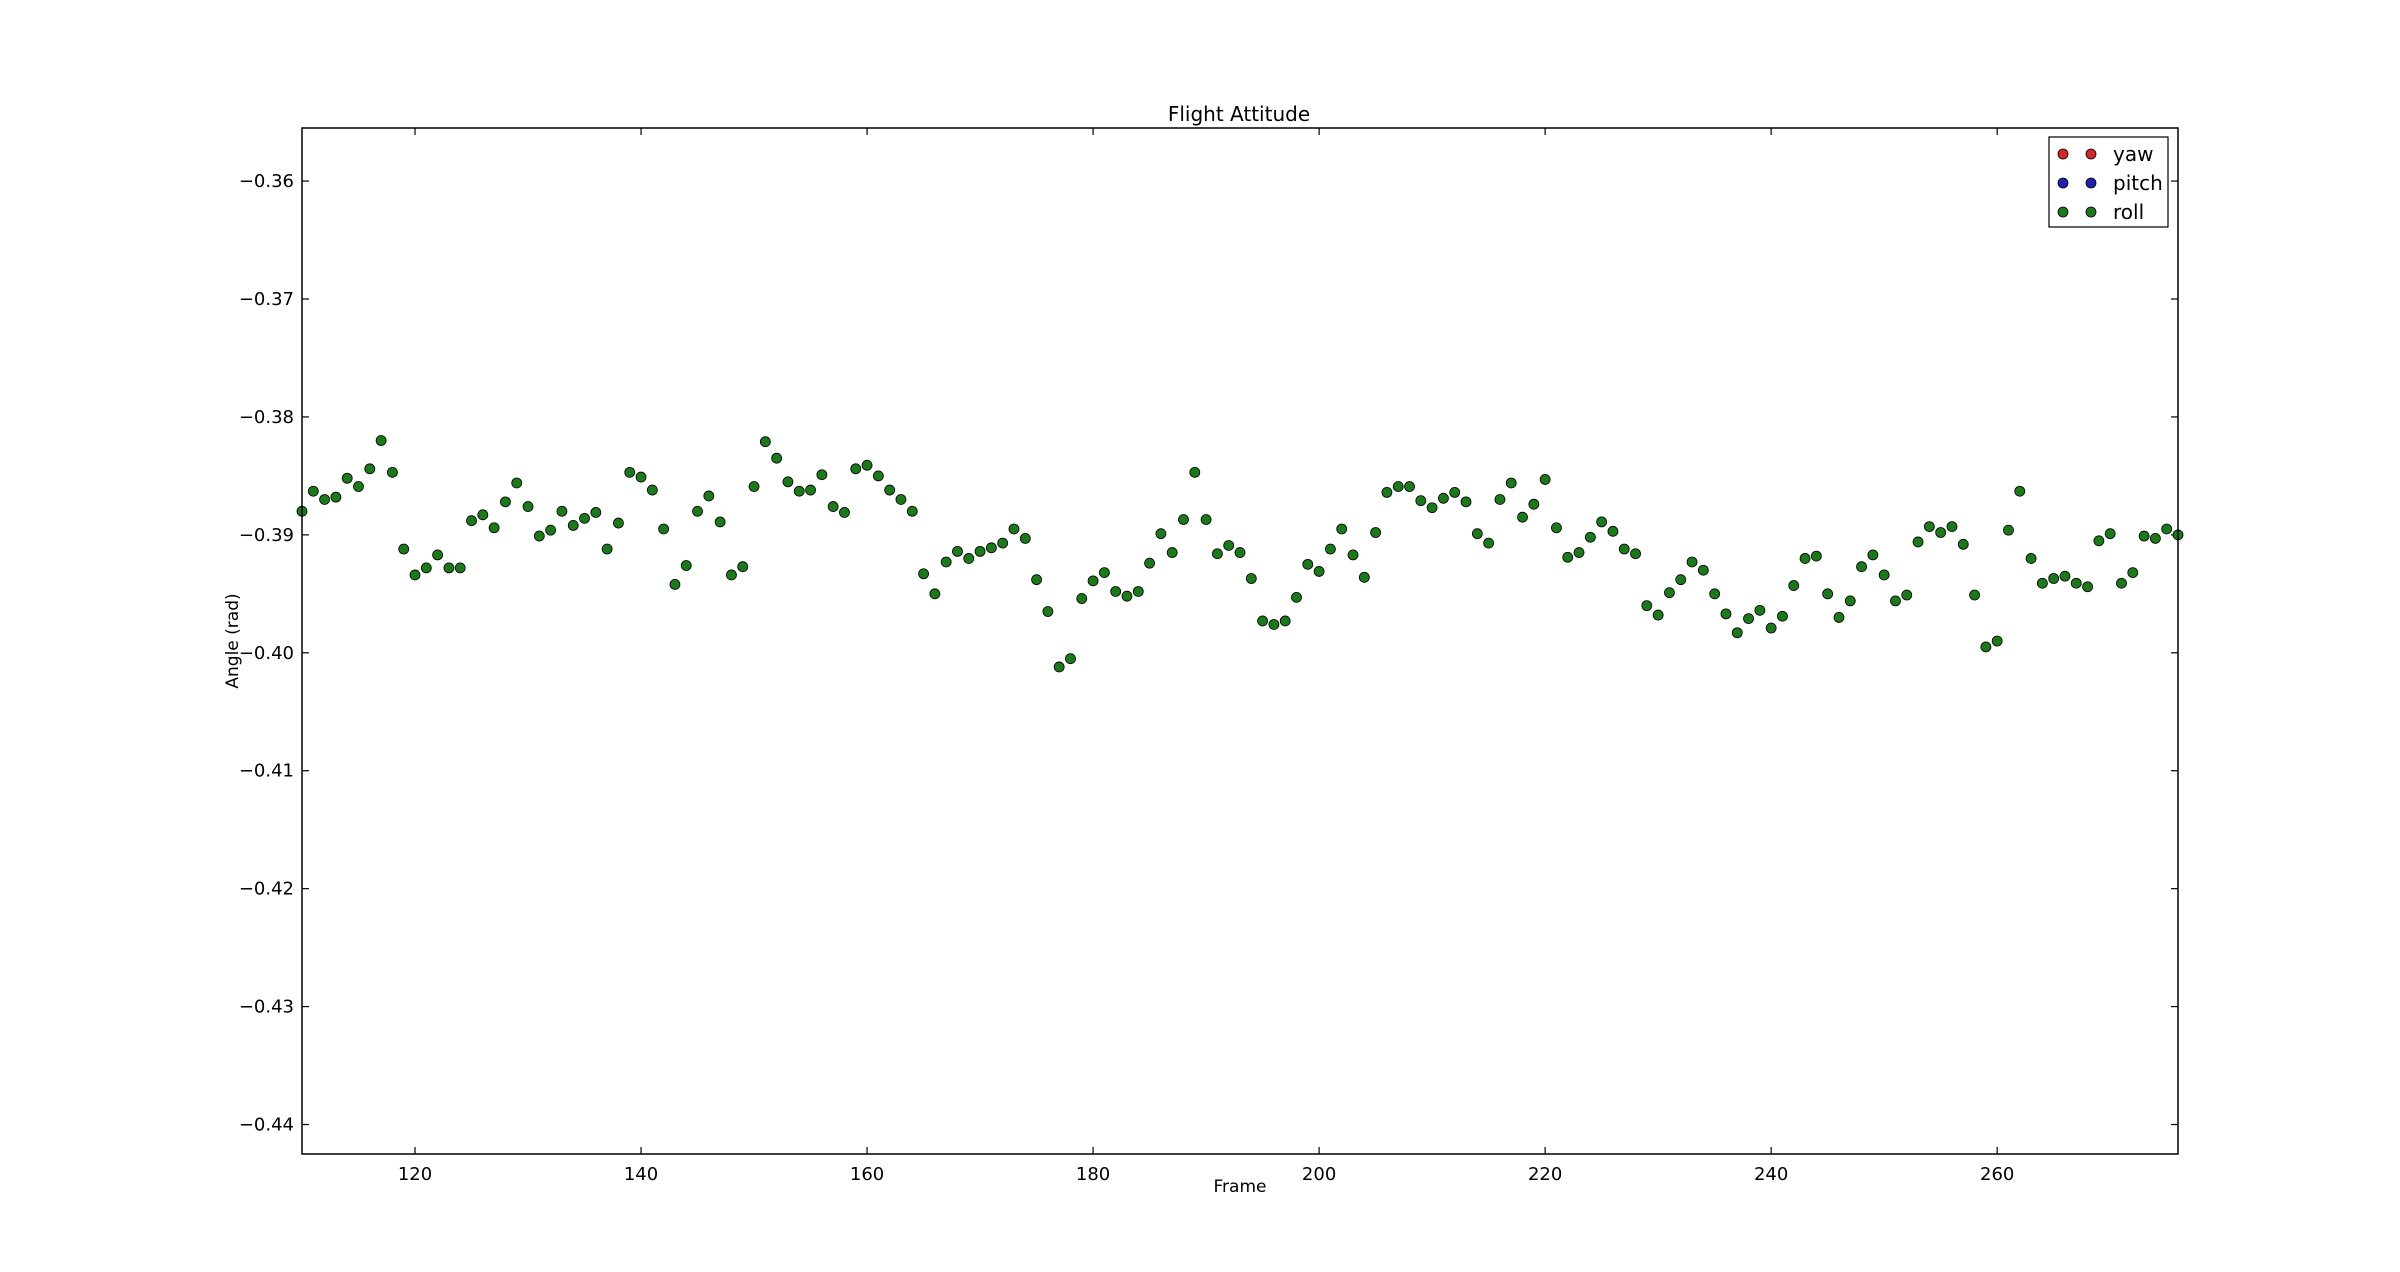 This screenshot has width=2400, height=1272. Describe the element at coordinates (1771, 1174) in the screenshot. I see `x-tick-label: 240` at that location.